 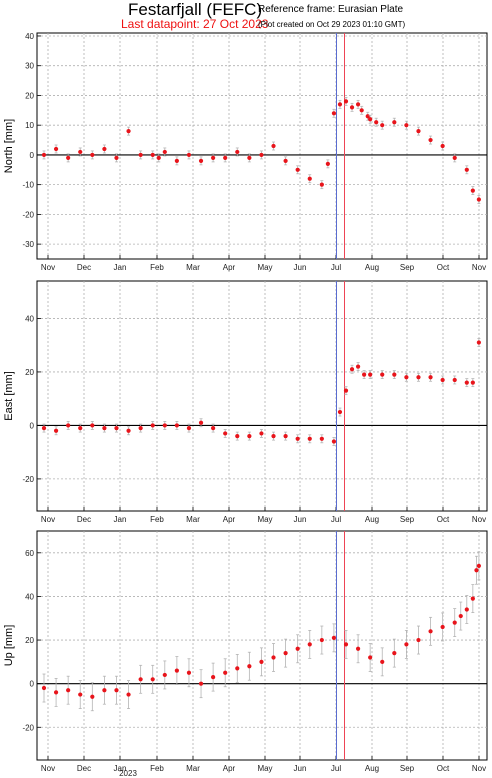 What do you see at coordinates (120, 768) in the screenshot?
I see `x-tick-label: Jan` at bounding box center [120, 768].